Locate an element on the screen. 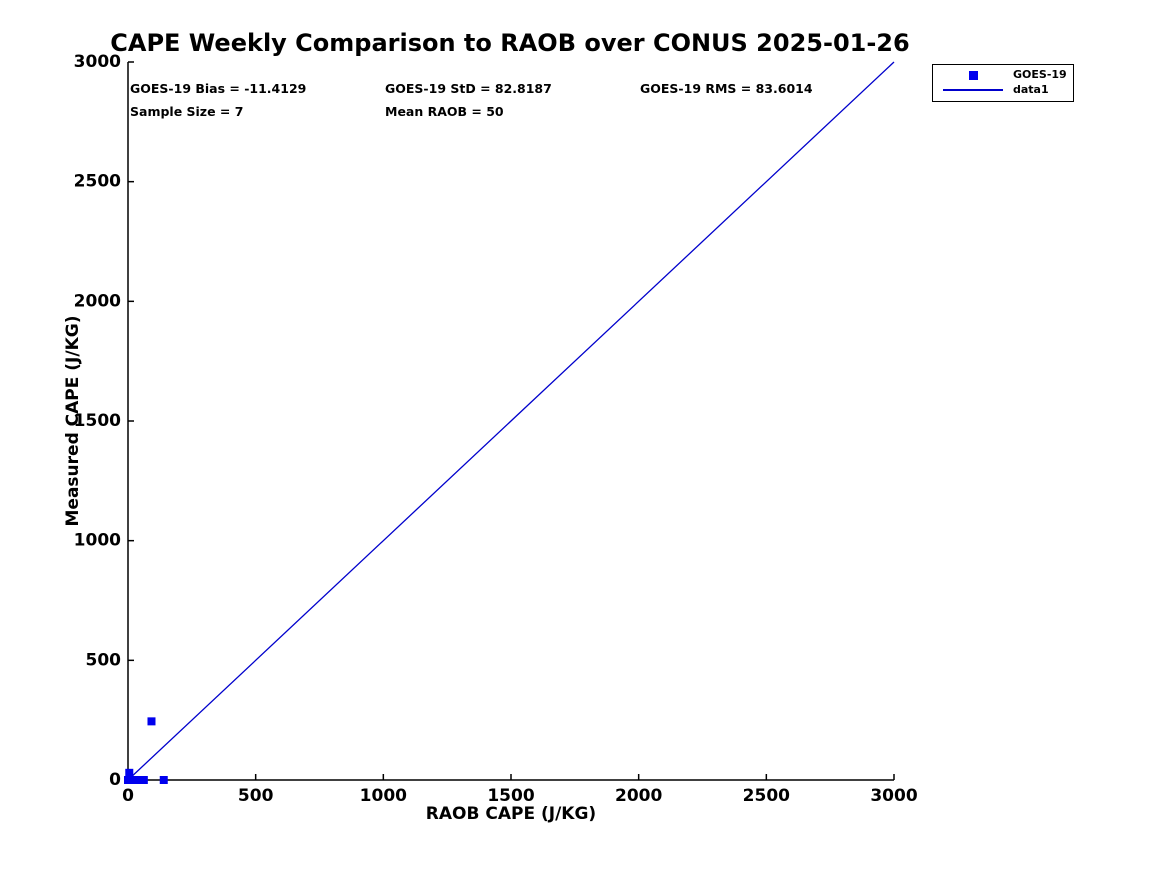  y-tick-label: 3000 is located at coordinates (97, 62).